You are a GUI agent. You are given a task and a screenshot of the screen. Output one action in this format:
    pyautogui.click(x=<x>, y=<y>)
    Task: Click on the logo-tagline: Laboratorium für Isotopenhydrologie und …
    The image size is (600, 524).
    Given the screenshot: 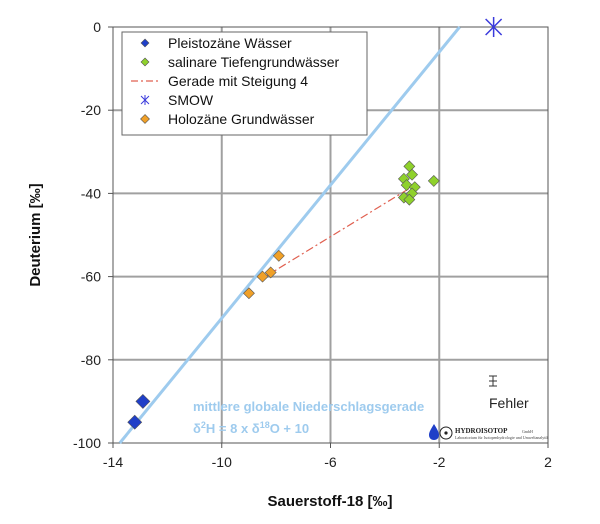 What is the action you would take?
    pyautogui.click(x=502, y=437)
    